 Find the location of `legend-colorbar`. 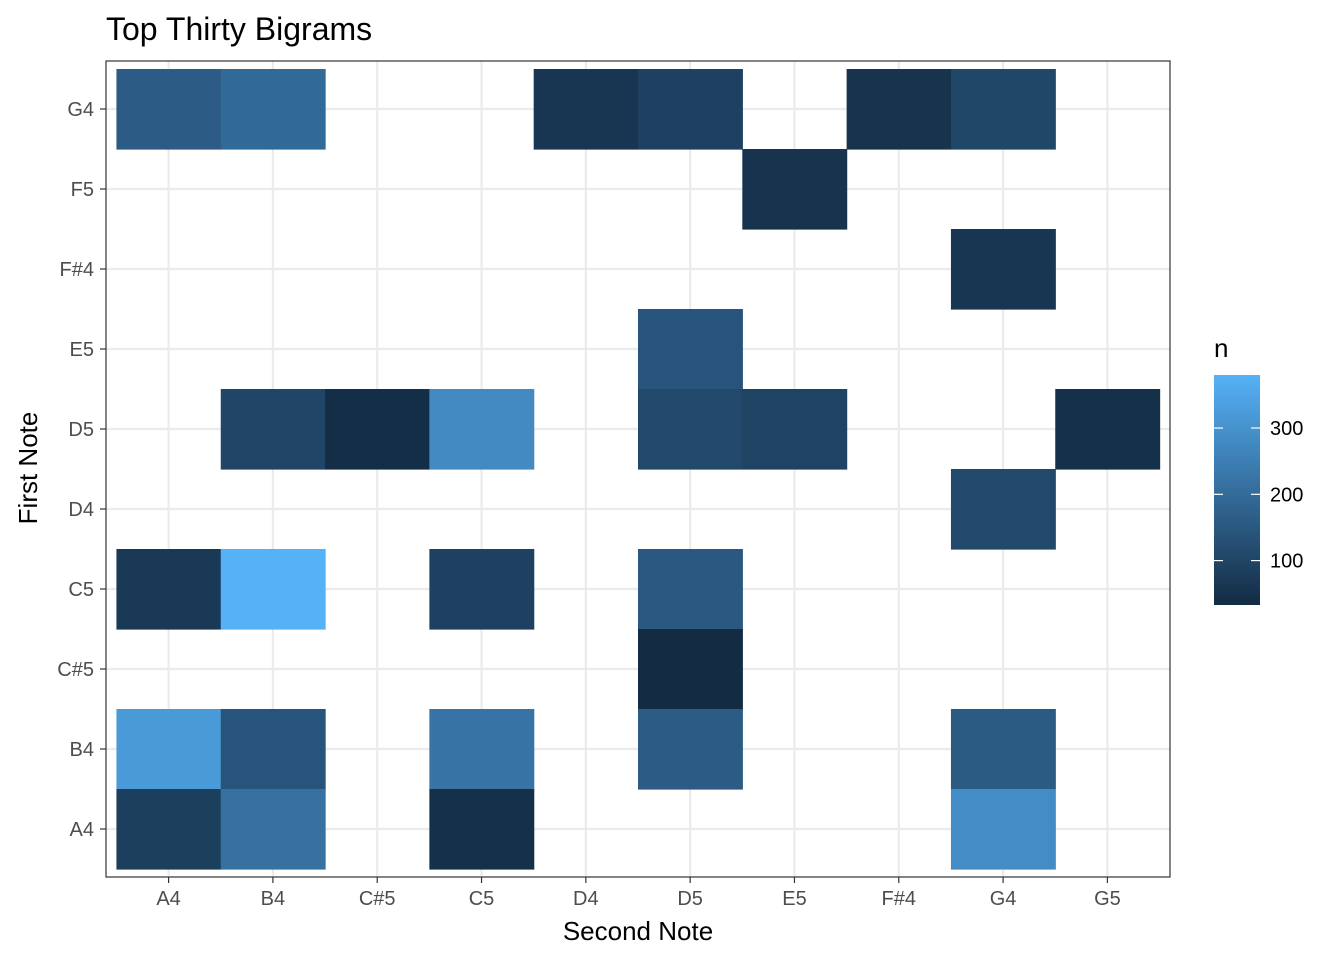

legend-colorbar is located at coordinates (1237, 490).